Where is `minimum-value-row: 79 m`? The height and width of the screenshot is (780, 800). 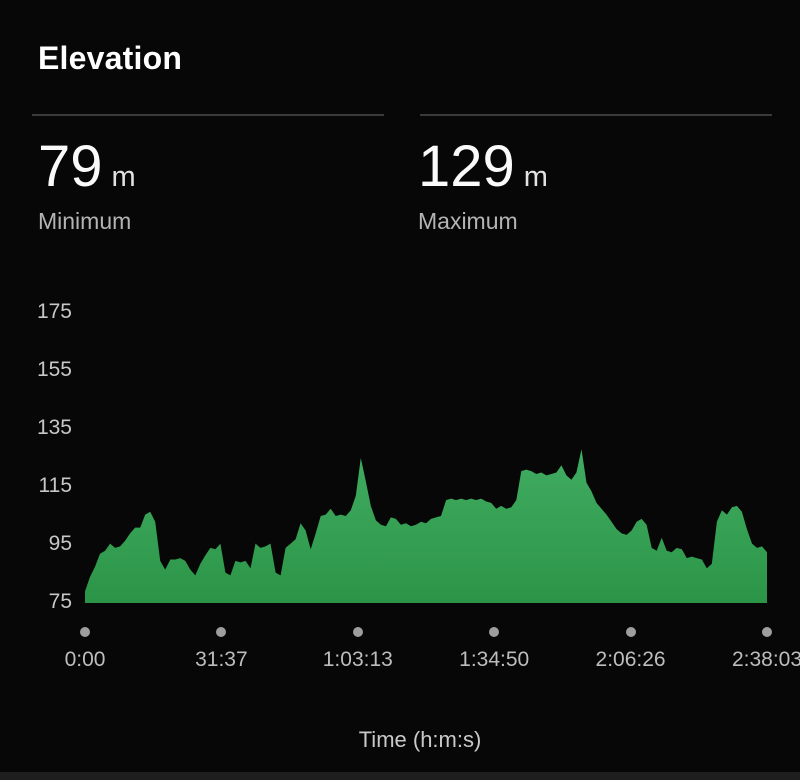 minimum-value-row: 79 m is located at coordinates (87, 167).